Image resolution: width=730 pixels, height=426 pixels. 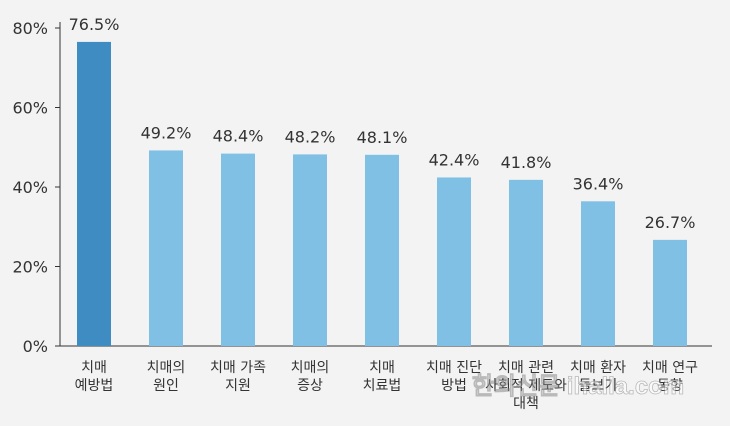 I want to click on x-tick-label-line: 증상, so click(x=310, y=386).